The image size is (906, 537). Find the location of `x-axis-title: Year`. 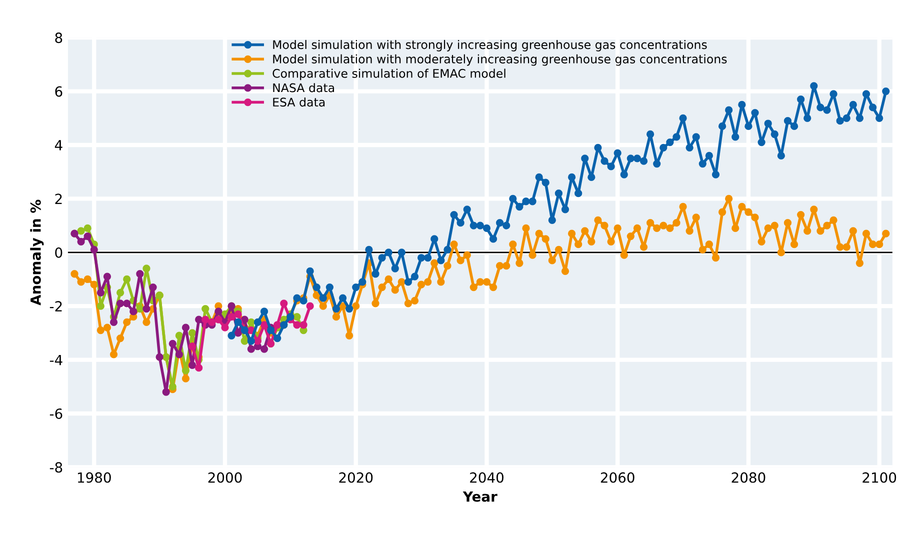

x-axis-title: Year is located at coordinates (480, 496).